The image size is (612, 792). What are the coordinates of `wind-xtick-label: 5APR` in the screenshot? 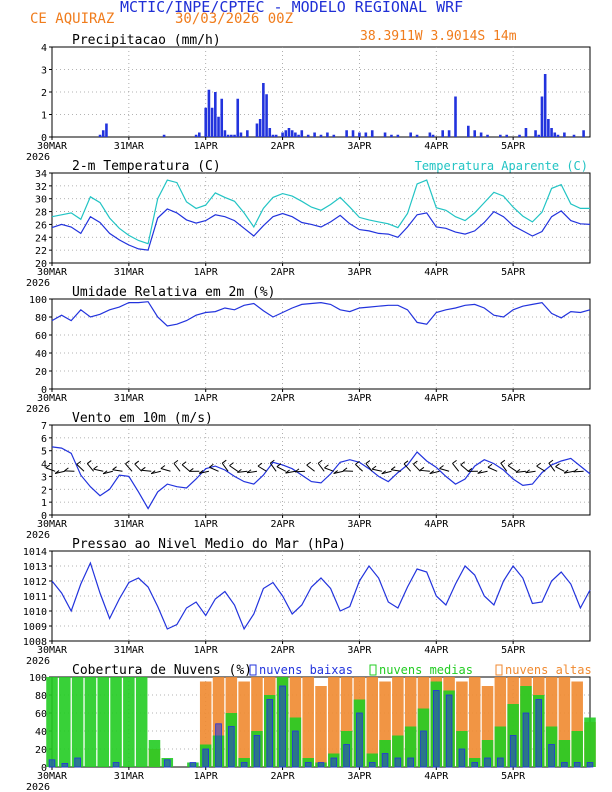 It's located at (513, 524).